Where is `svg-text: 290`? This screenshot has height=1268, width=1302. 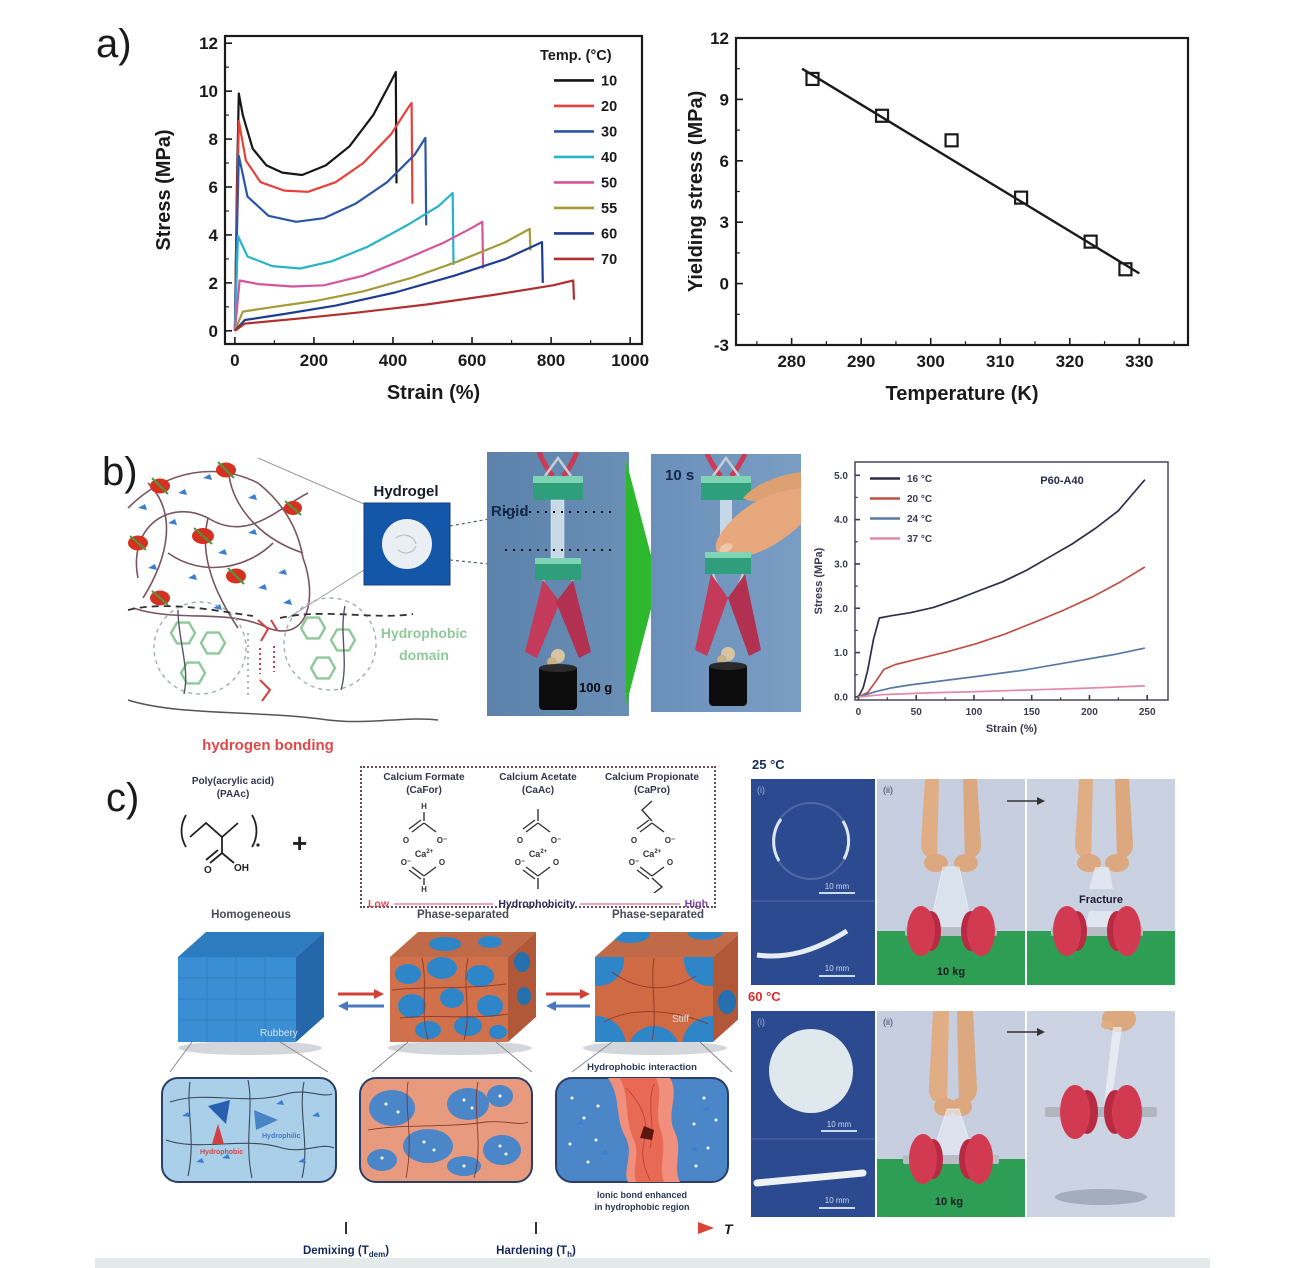 svg-text: 290 is located at coordinates (861, 361).